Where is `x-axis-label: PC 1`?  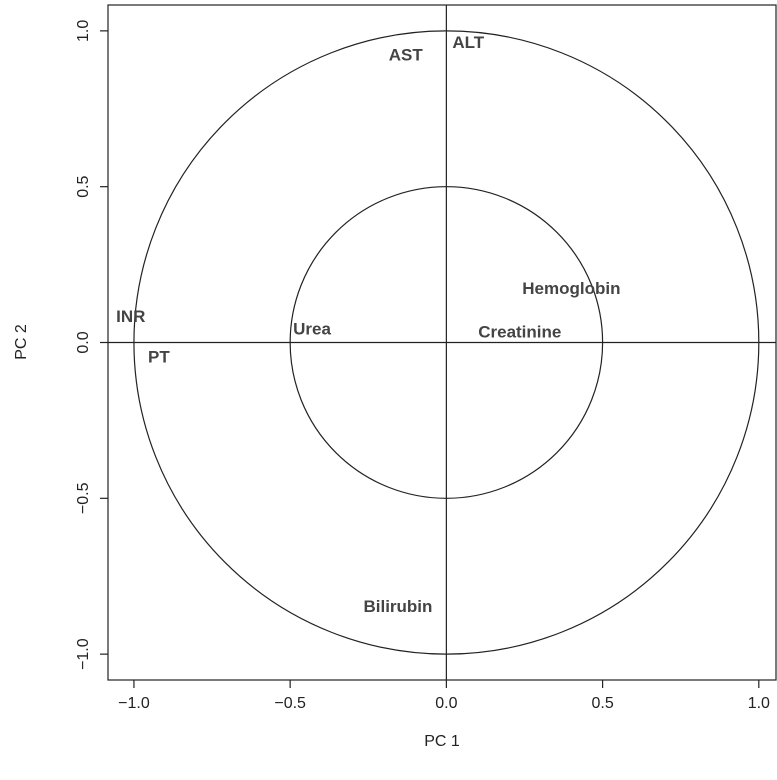 x-axis-label: PC 1 is located at coordinates (442, 741).